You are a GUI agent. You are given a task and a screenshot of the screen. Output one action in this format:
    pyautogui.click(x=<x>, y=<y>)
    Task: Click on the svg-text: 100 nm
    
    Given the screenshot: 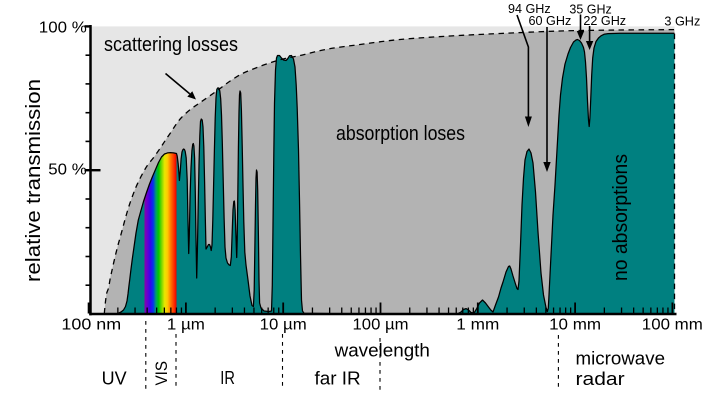 What is the action you would take?
    pyautogui.click(x=91, y=325)
    